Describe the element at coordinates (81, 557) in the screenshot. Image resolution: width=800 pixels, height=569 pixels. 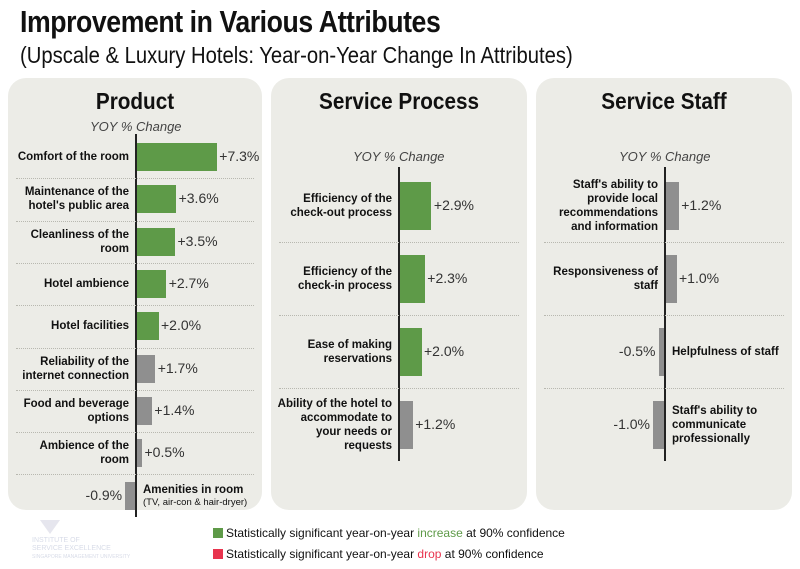
I see `logo-line: SINGAPORE MANAGEMENT UNIVERSITY` at that location.